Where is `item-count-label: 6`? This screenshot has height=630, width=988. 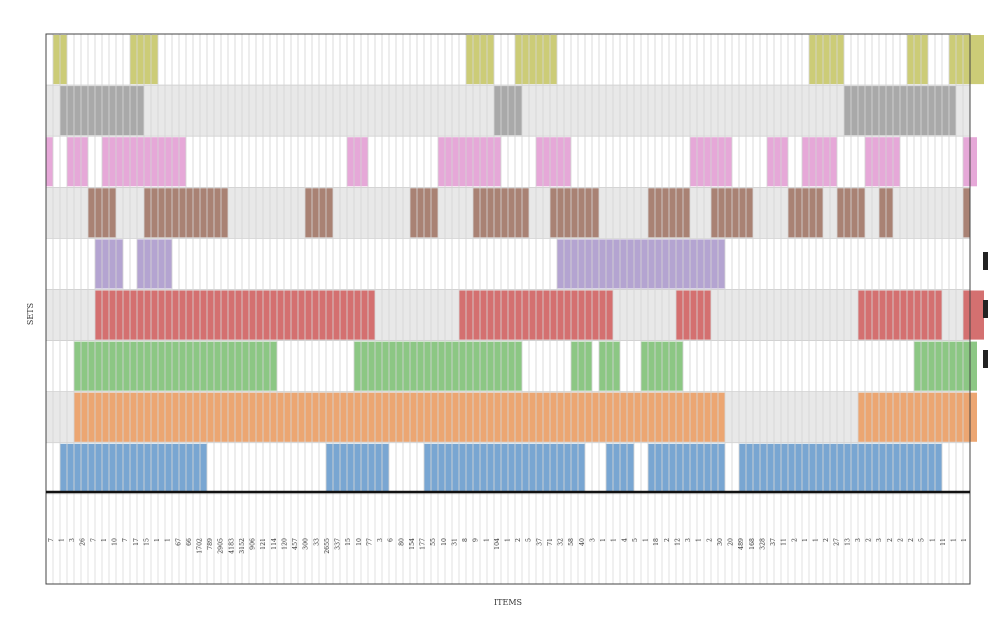 item-count-label: 6 is located at coordinates (391, 540).